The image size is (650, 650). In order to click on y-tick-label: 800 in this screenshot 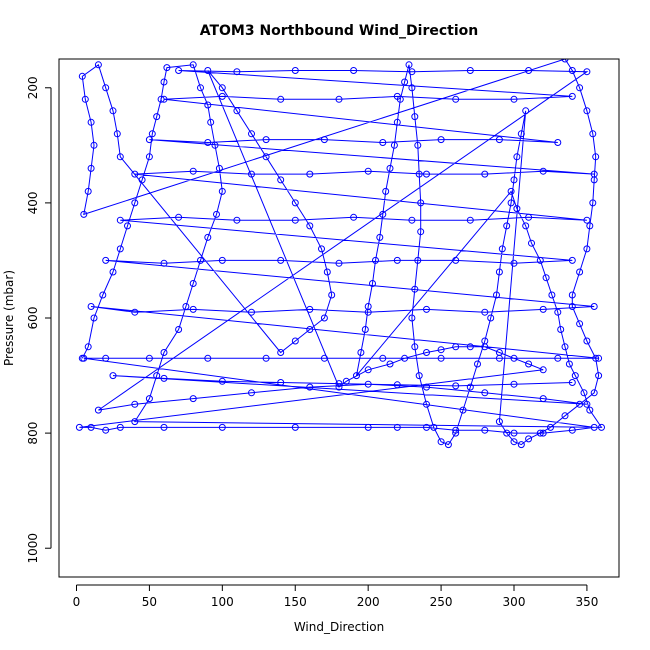, I will do `click(33, 433)`.